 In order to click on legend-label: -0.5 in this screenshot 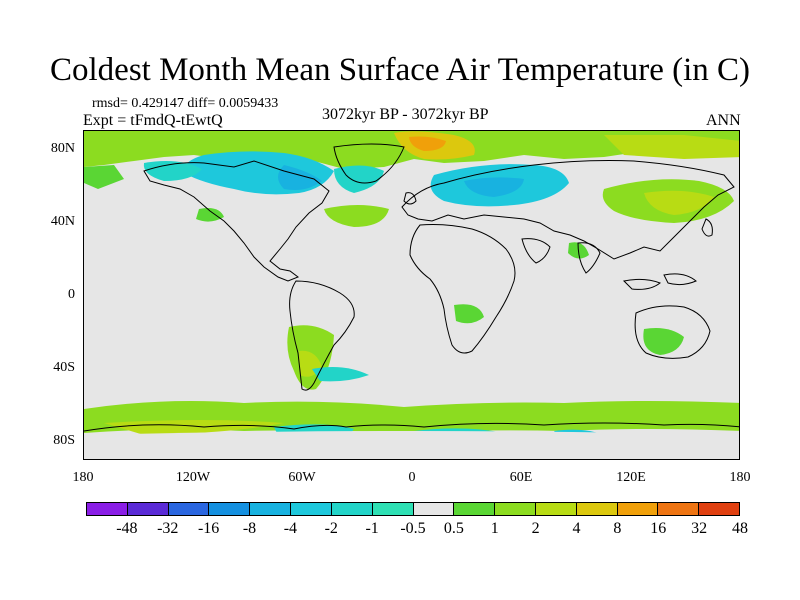, I will do `click(413, 528)`.